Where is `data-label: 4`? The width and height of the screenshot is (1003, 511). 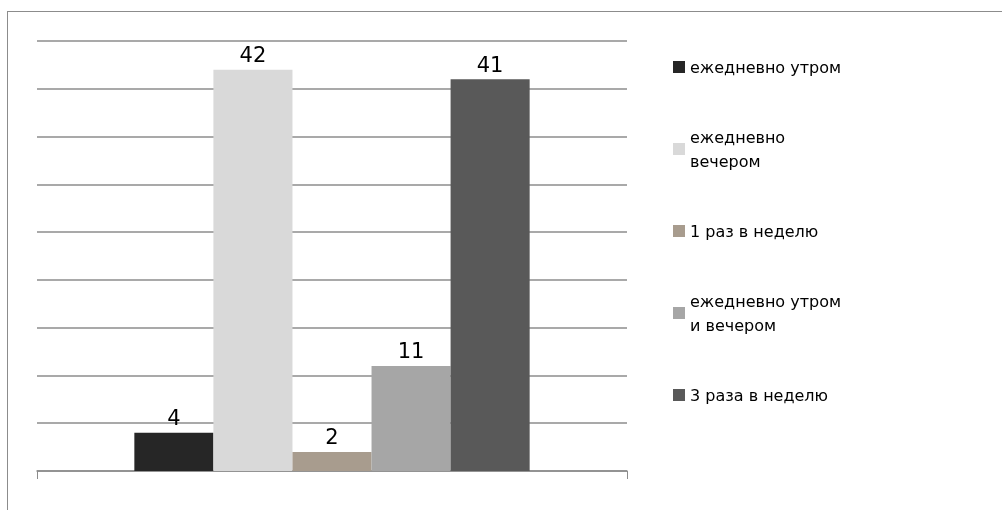
data-label: 4 is located at coordinates (174, 418).